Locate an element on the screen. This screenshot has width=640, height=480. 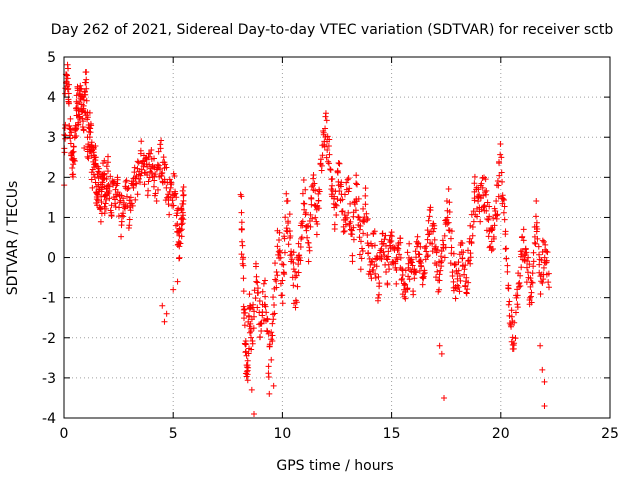
y-tick-label: -3 is located at coordinates (49, 379).